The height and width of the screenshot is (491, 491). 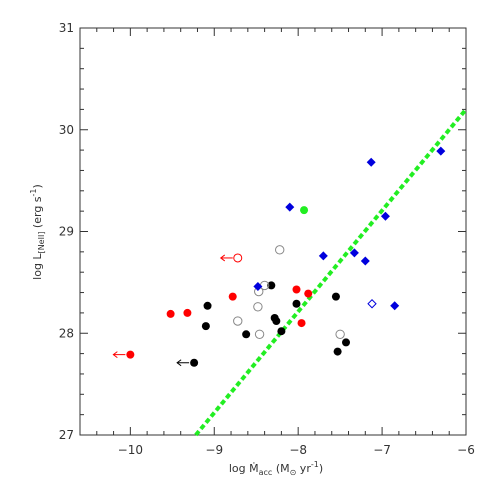 What do you see at coordinates (66, 28) in the screenshot?
I see `y-tick-label: 31` at bounding box center [66, 28].